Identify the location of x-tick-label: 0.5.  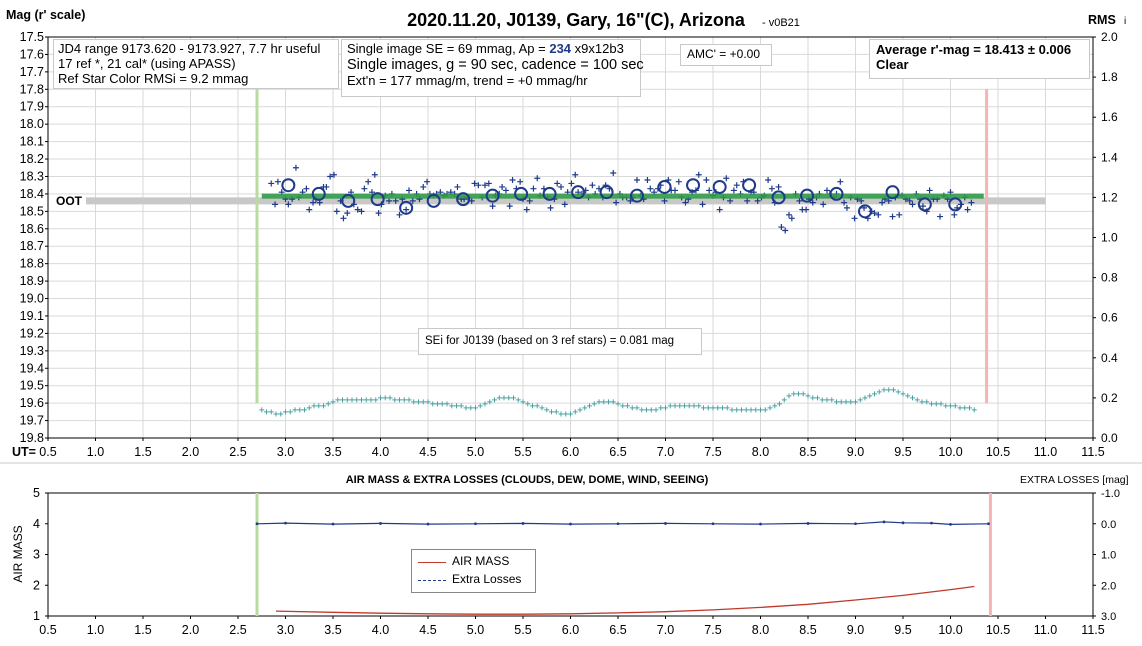
(47, 452).